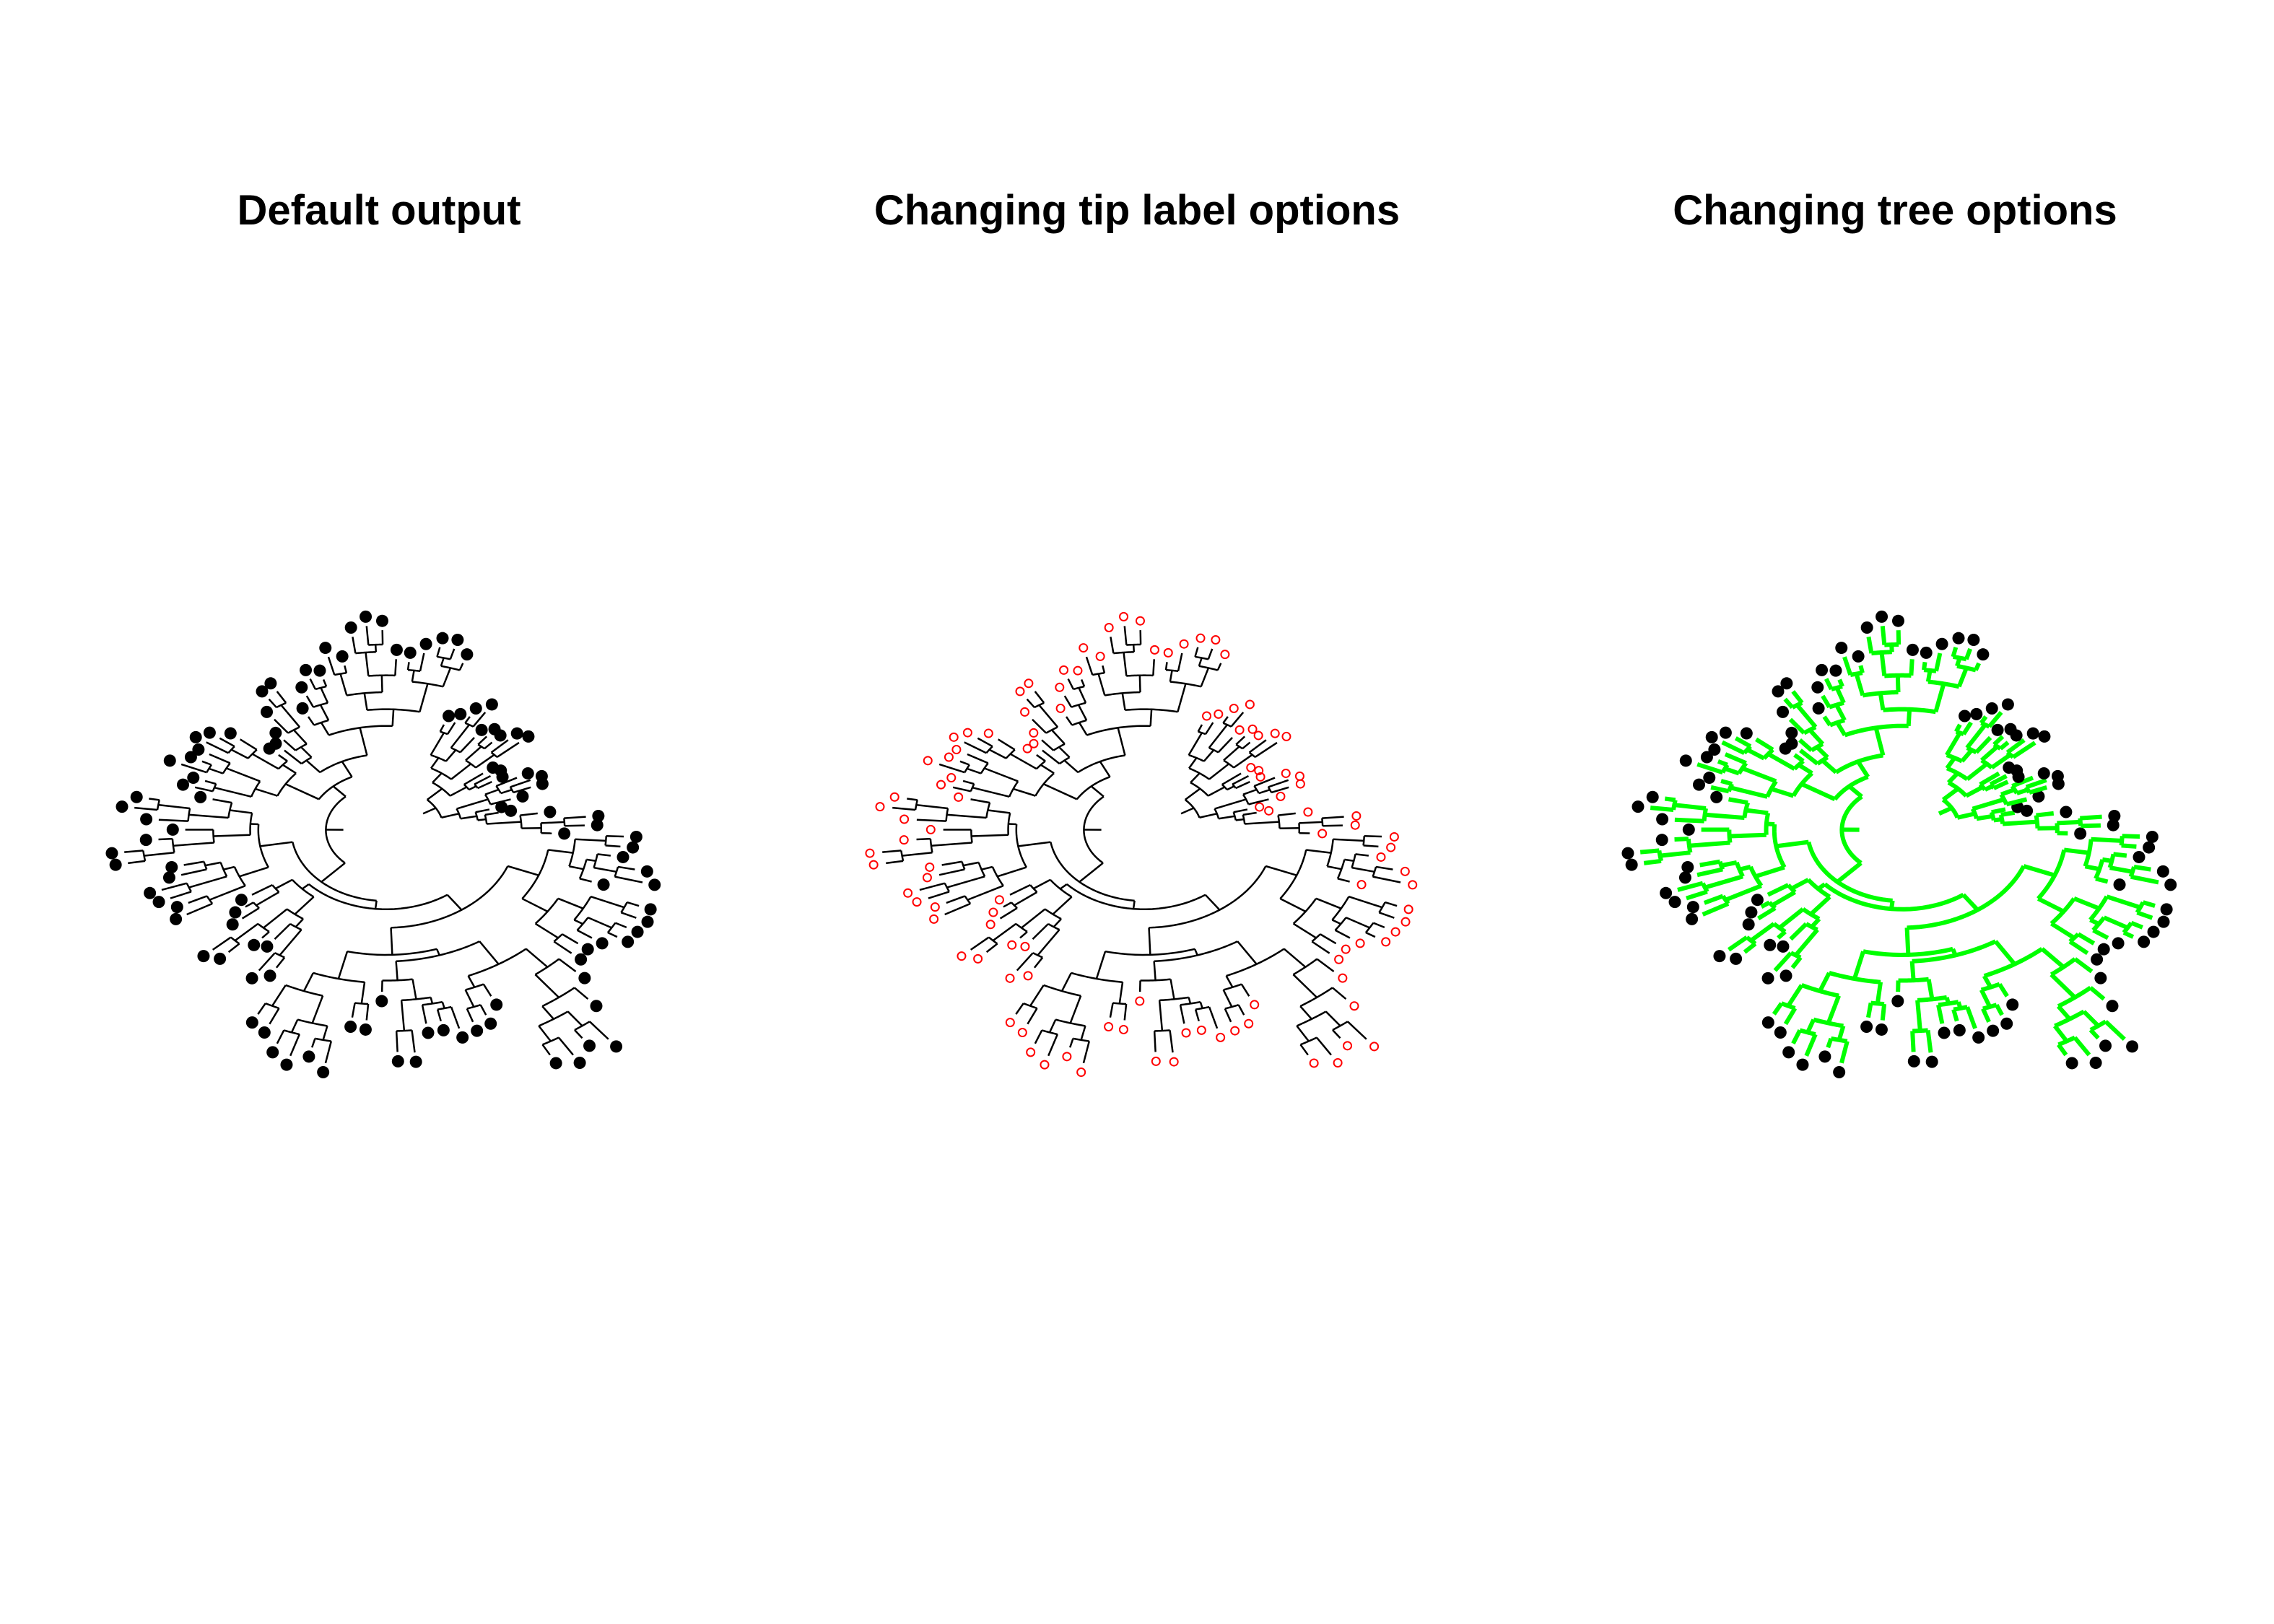 The height and width of the screenshot is (1624, 2274). Describe the element at coordinates (383, 844) in the screenshot. I see `phylogeny-tree-default` at that location.